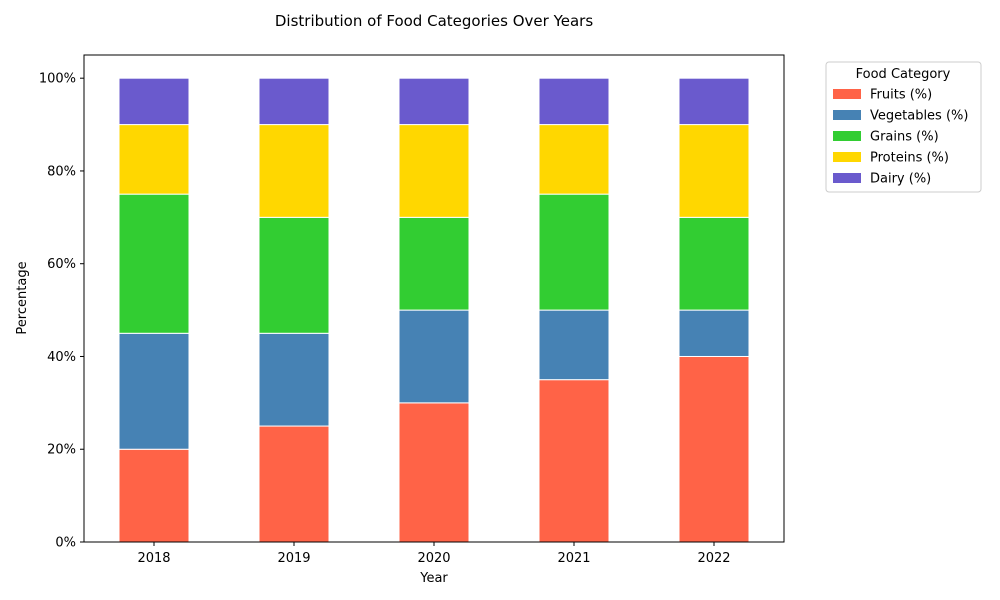  What do you see at coordinates (433, 558) in the screenshot?
I see `x-tick-label: 2020` at bounding box center [433, 558].